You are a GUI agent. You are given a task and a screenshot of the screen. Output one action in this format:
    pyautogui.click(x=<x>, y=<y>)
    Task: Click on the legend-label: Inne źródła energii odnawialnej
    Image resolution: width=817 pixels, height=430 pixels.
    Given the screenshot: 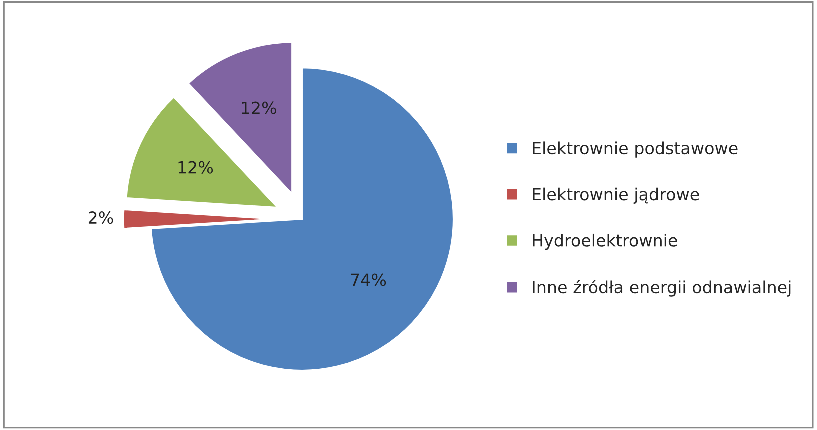 What is the action you would take?
    pyautogui.click(x=662, y=288)
    